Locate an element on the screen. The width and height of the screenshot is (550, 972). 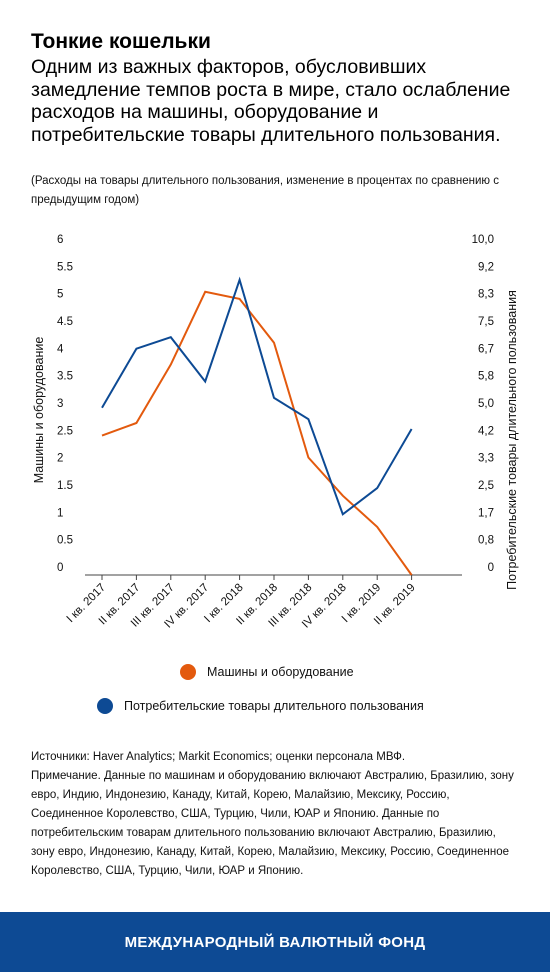
y-left-tick-label: 3 is located at coordinates (60, 404).